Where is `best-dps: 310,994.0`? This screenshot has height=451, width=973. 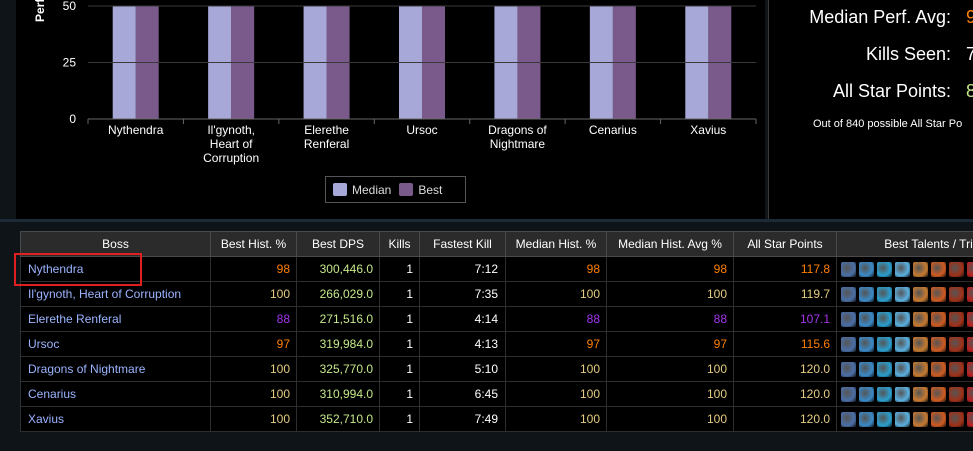 best-dps: 310,994.0 is located at coordinates (338, 394).